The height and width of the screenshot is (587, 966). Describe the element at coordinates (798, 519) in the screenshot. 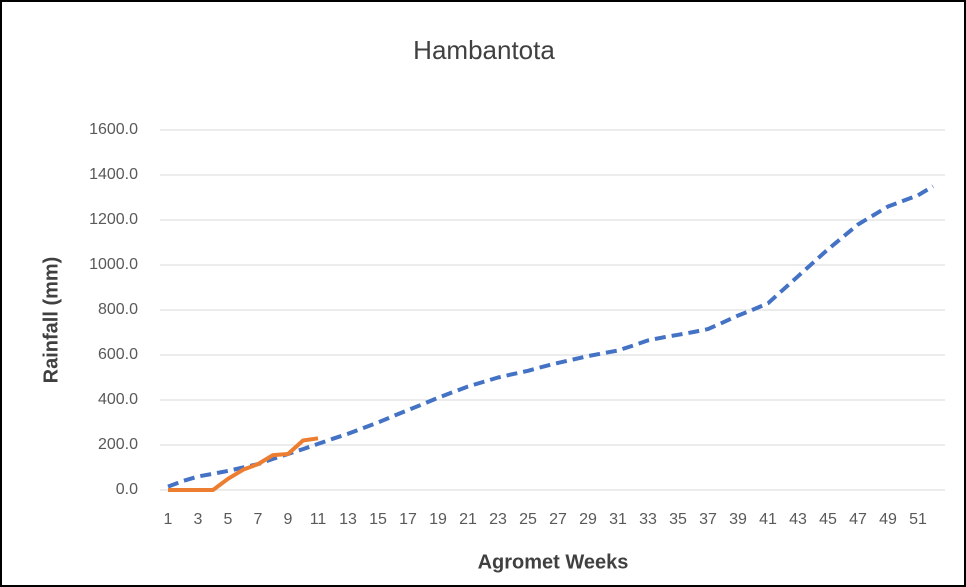

I see `x-tick-label: 43` at that location.